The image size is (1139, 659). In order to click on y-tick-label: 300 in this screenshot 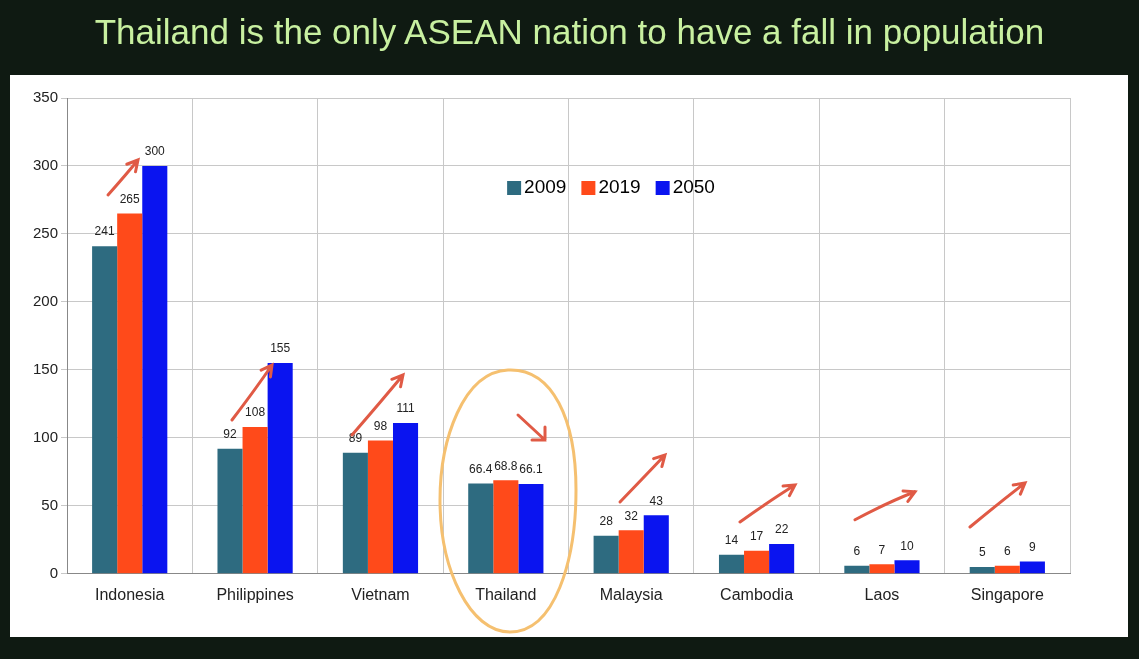, I will do `click(46, 165)`.